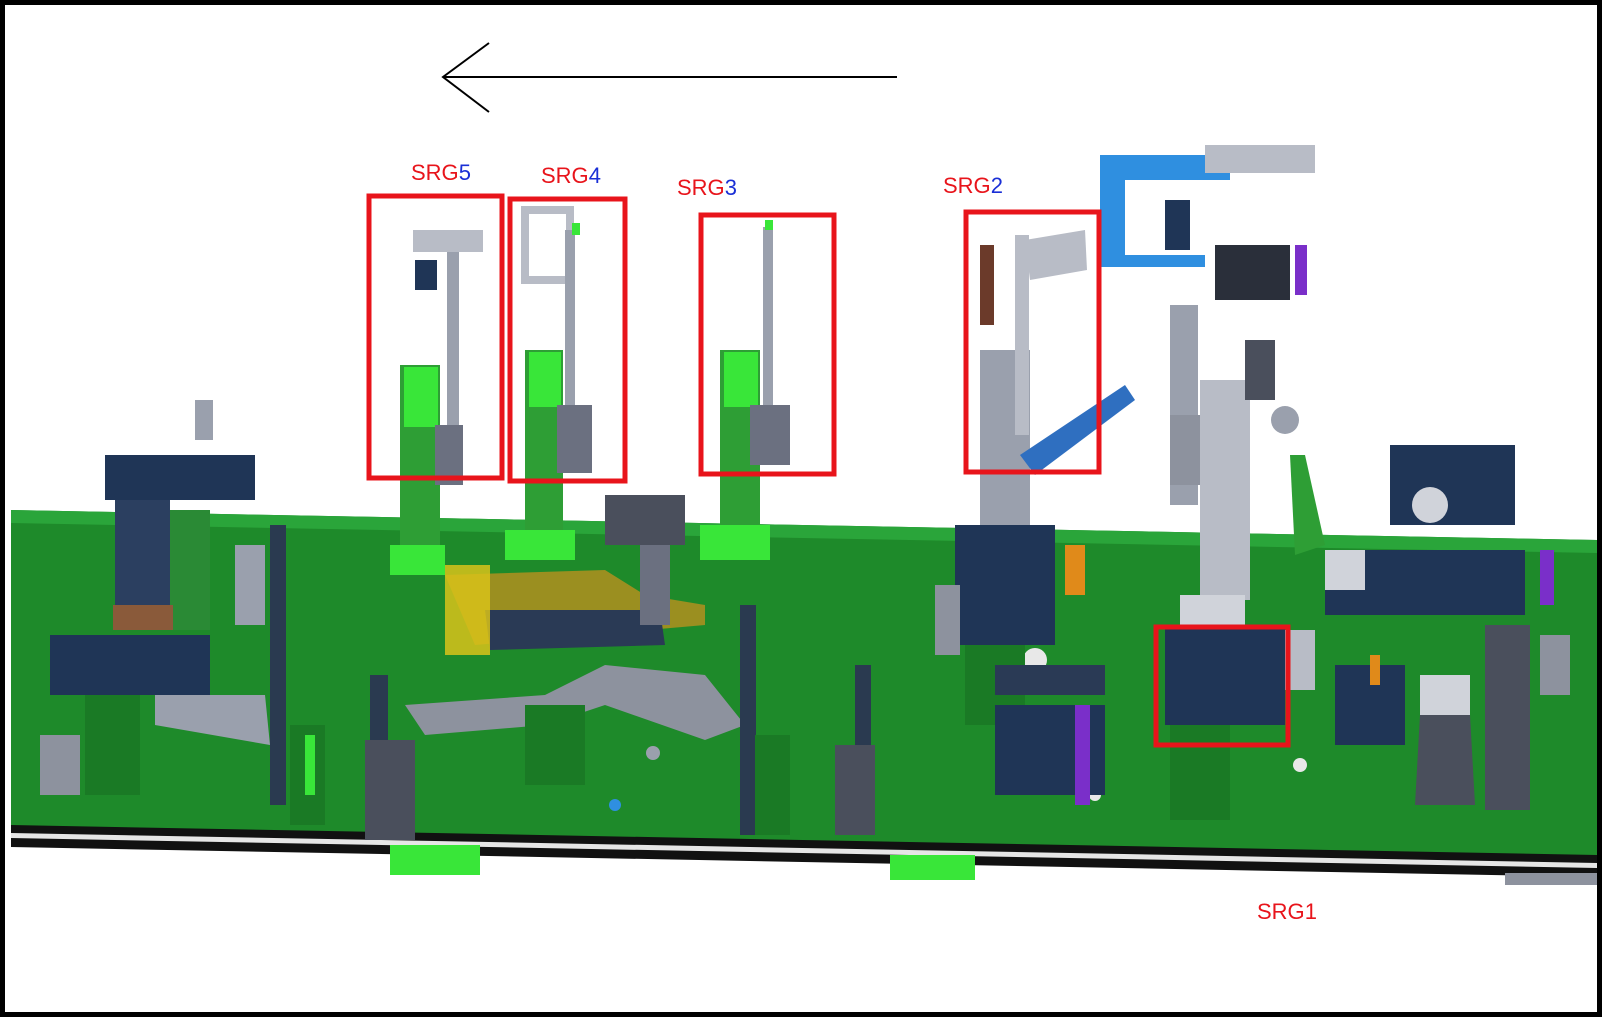 Image resolution: width=1602 pixels, height=1017 pixels. I want to click on label-srg3: SRG3, so click(707, 188).